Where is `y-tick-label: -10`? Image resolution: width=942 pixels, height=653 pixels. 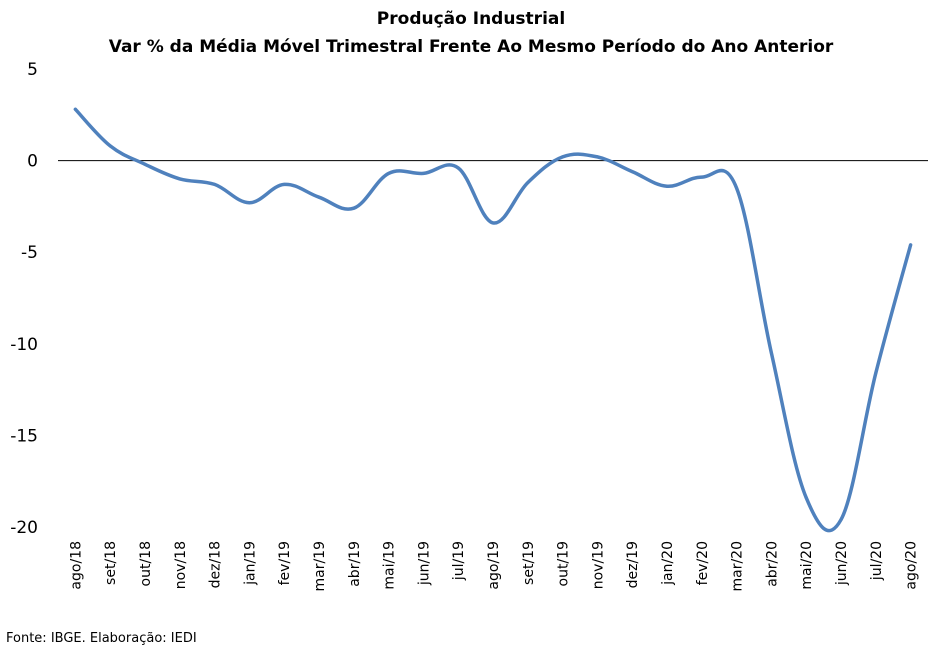 y-tick-label: -10 is located at coordinates (24, 345).